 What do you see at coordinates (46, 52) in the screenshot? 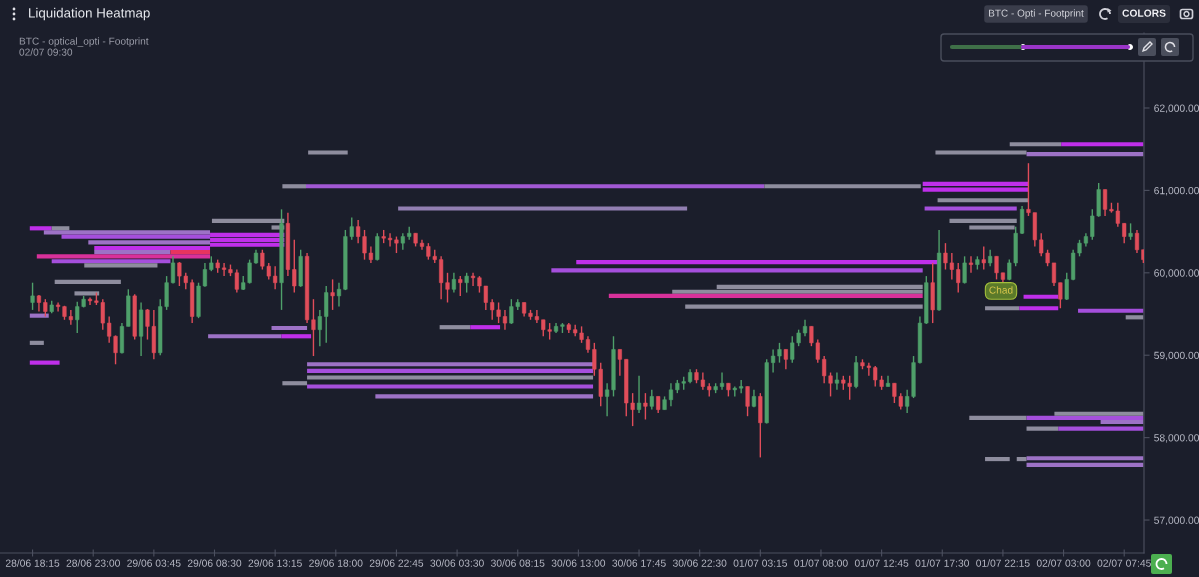
I see `annotation: 02/07 09:30` at bounding box center [46, 52].